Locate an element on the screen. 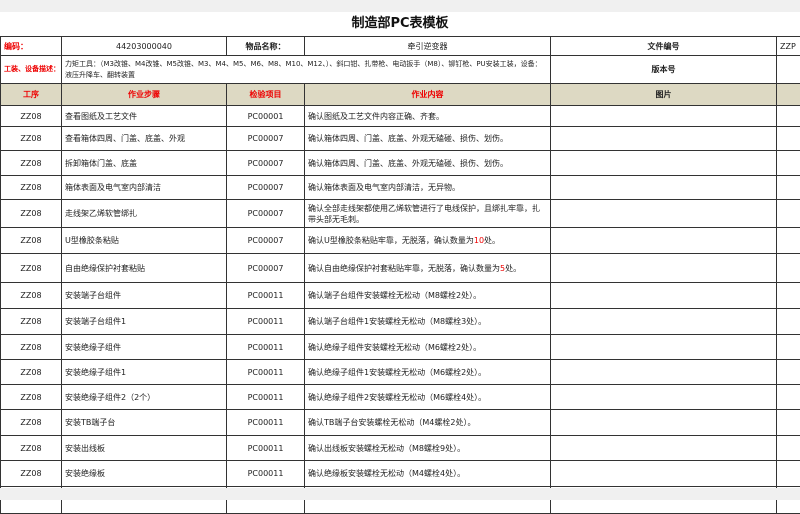  step-cell: 安装端子台组件 is located at coordinates (144, 296).